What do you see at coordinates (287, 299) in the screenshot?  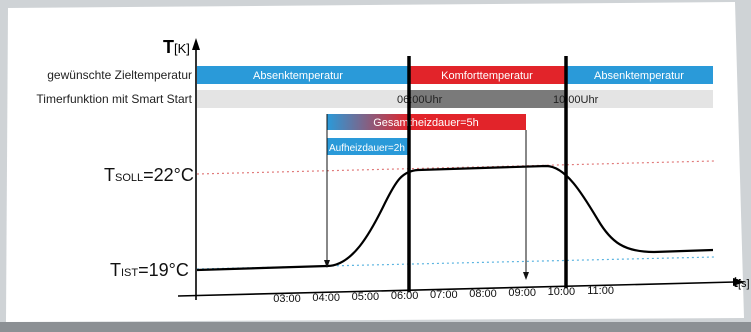 I see `x-tick-label: 03:00` at bounding box center [287, 299].